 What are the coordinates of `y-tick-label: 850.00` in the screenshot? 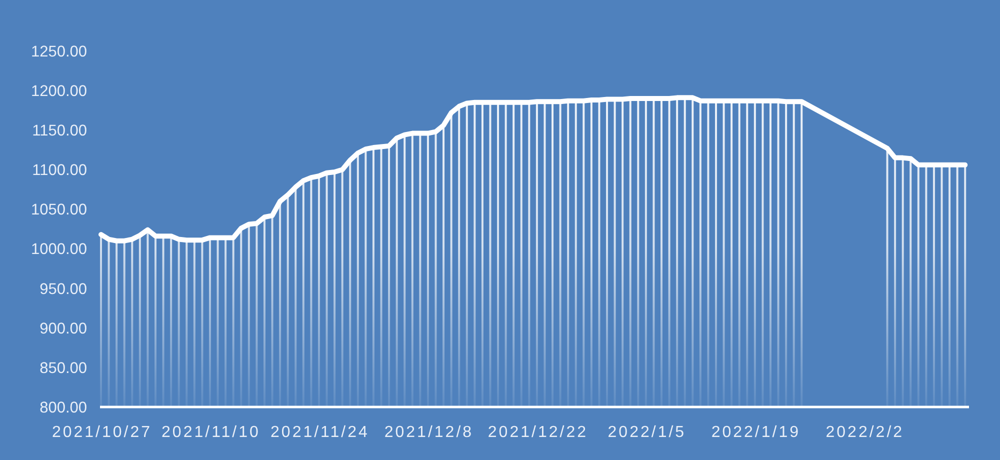 It's located at (64, 368).